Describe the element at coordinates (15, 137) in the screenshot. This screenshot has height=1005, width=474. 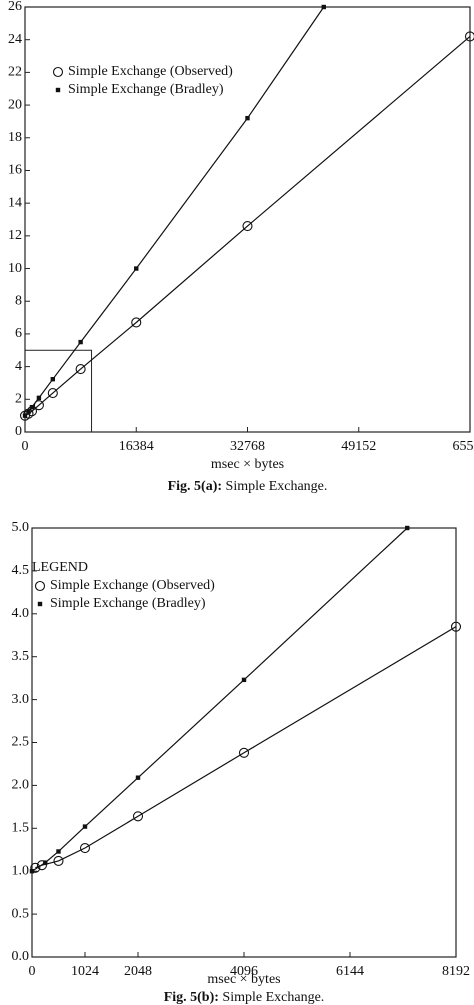
I see `y-tick-label: 18` at that location.